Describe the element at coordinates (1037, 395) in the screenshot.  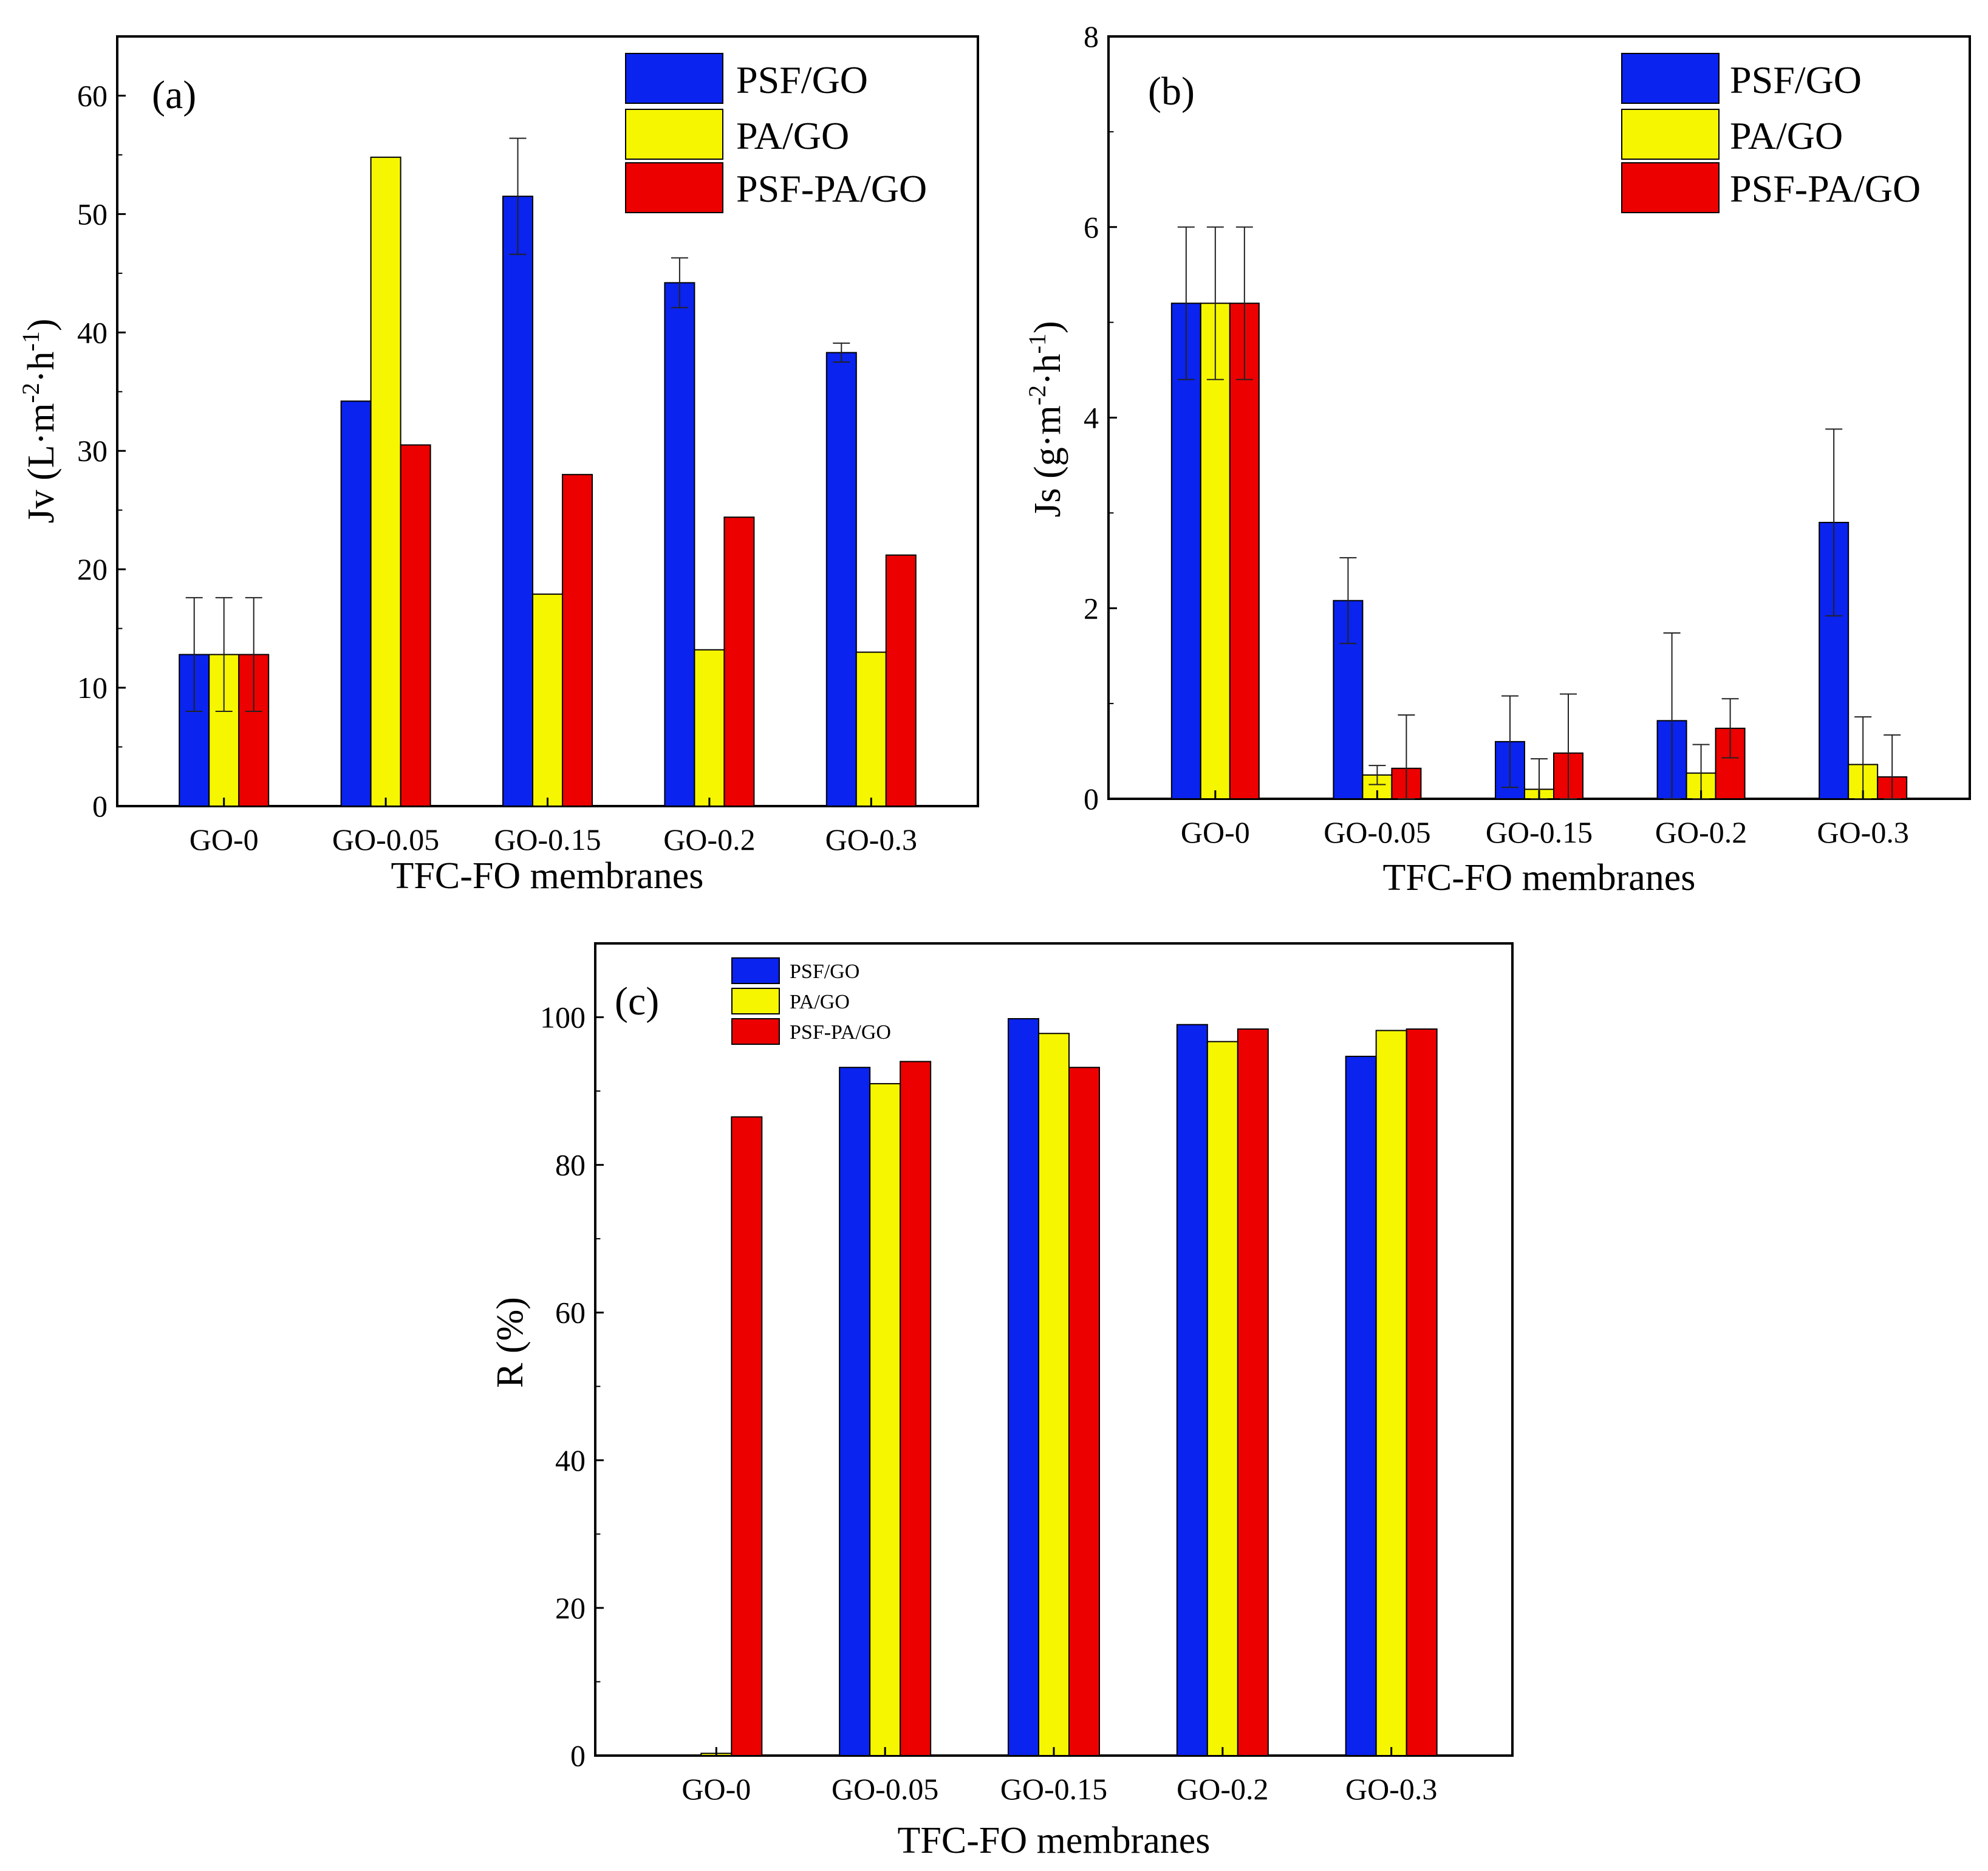
I see `y-axis-title-b-sup1: -2` at that location.